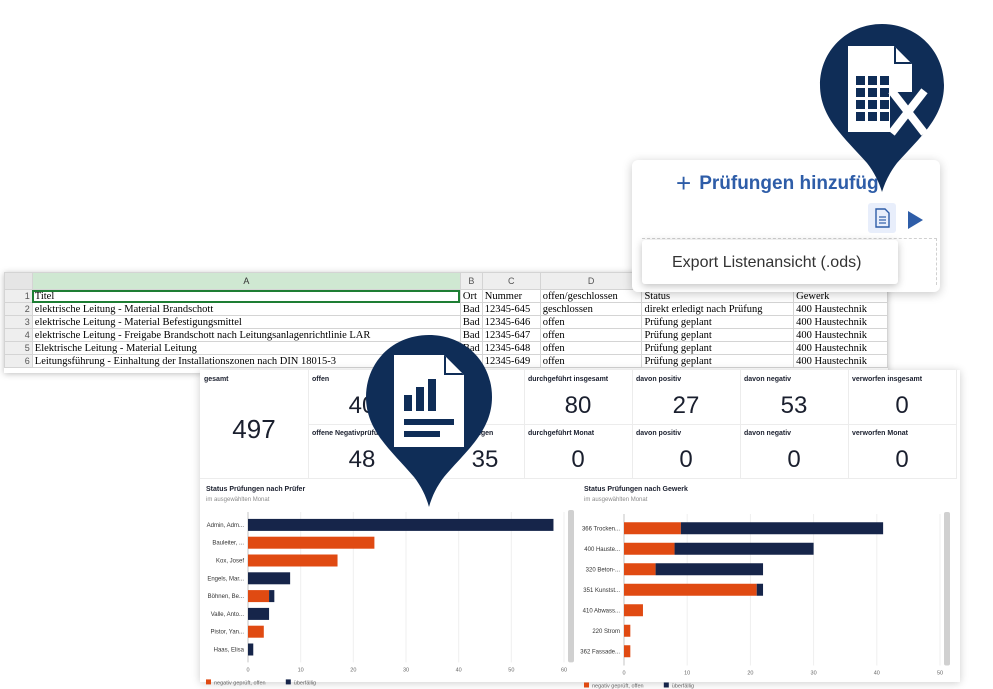 Image resolution: width=993 pixels, height=689 pixels. Describe the element at coordinates (406, 670) in the screenshot. I see `x-tick-label: 30` at that location.